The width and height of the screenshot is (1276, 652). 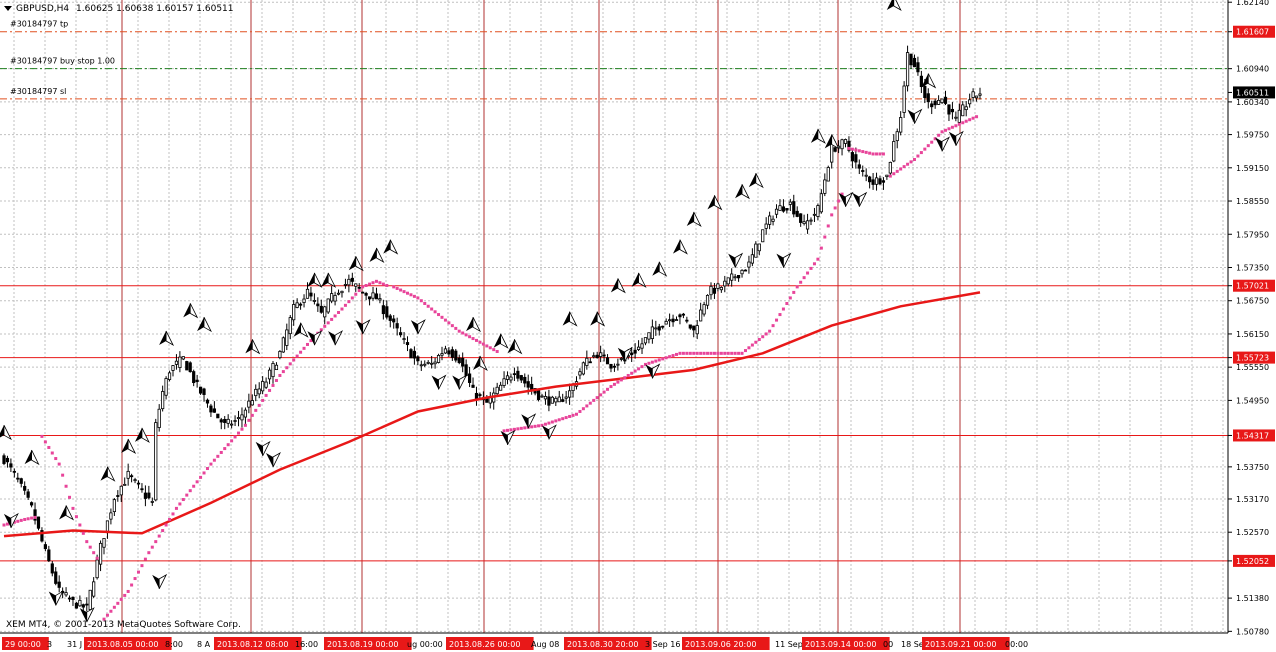 What do you see at coordinates (789, 644) in the screenshot?
I see `time-tick-label: 11 Sep` at bounding box center [789, 644].